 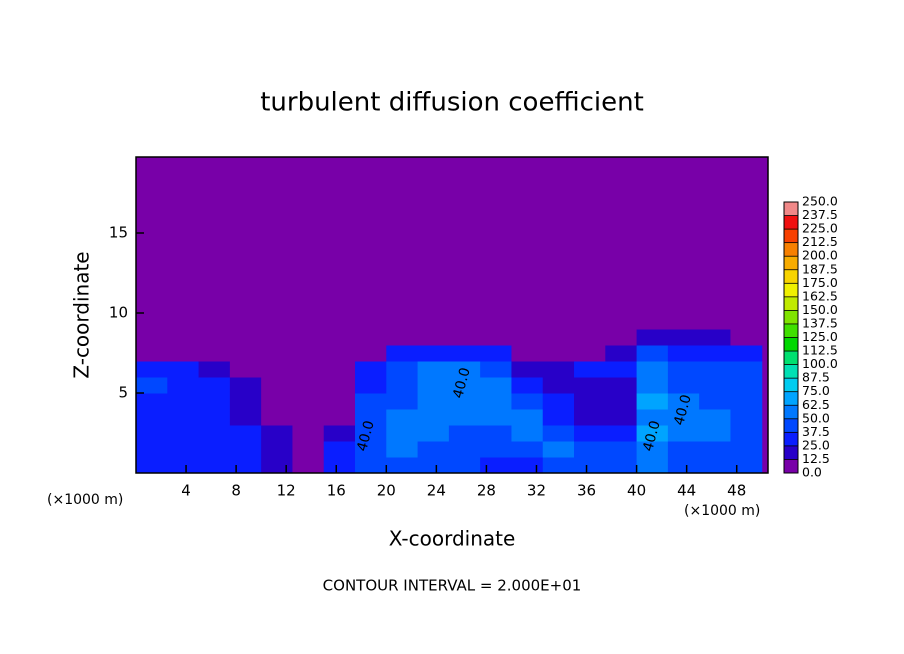 What do you see at coordinates (816, 458) in the screenshot?
I see `colorbar-label: 12.5` at bounding box center [816, 458].